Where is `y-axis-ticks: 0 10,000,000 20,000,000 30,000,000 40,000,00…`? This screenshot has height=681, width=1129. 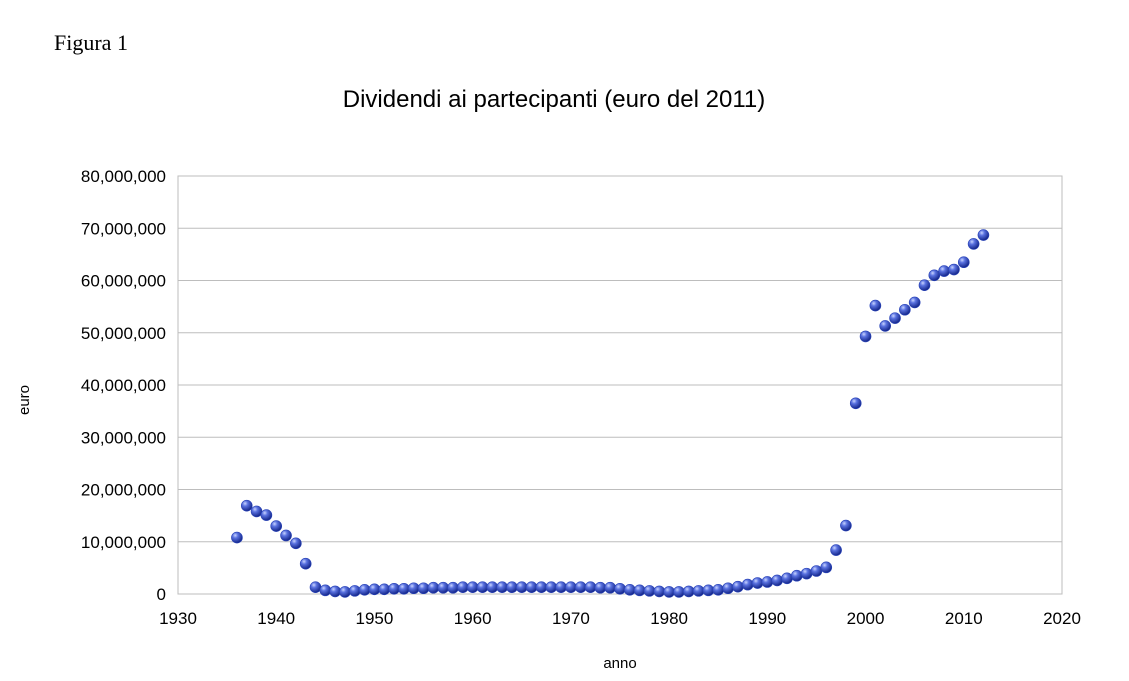 y-axis-ticks: 0 10,000,000 20,000,000 30,000,000 40,000,00… is located at coordinates (123, 385).